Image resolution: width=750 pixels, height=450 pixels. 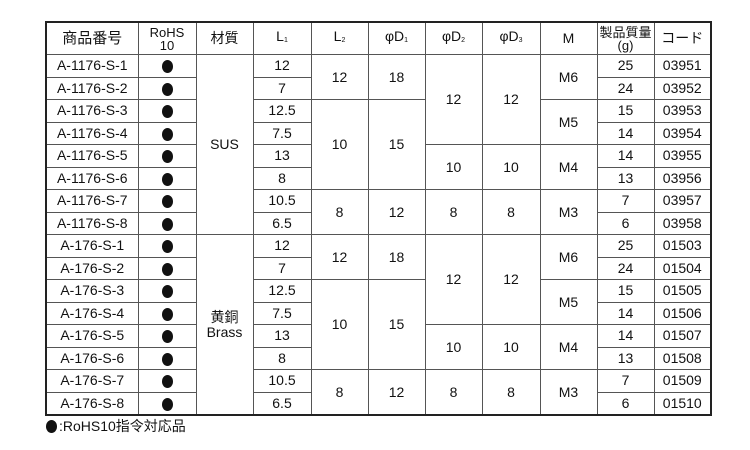 What do you see at coordinates (92, 381) in the screenshot?
I see `product-no: A-176-S-7` at bounding box center [92, 381].